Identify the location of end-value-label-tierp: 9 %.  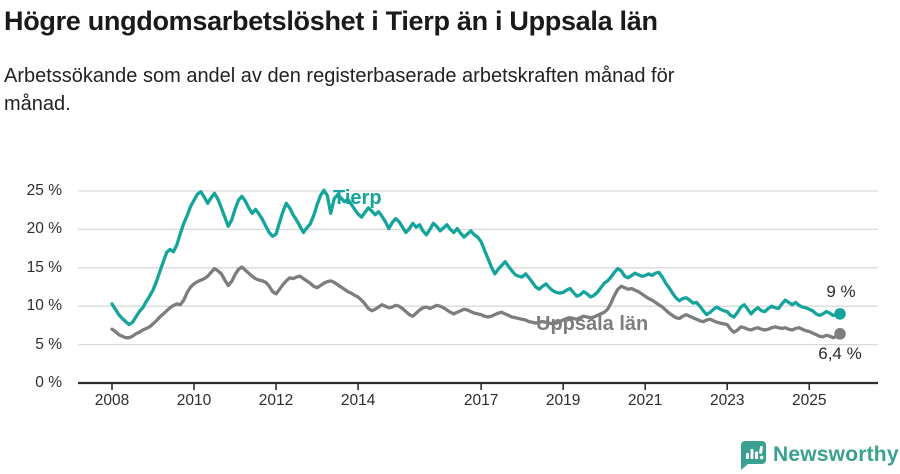
(841, 291).